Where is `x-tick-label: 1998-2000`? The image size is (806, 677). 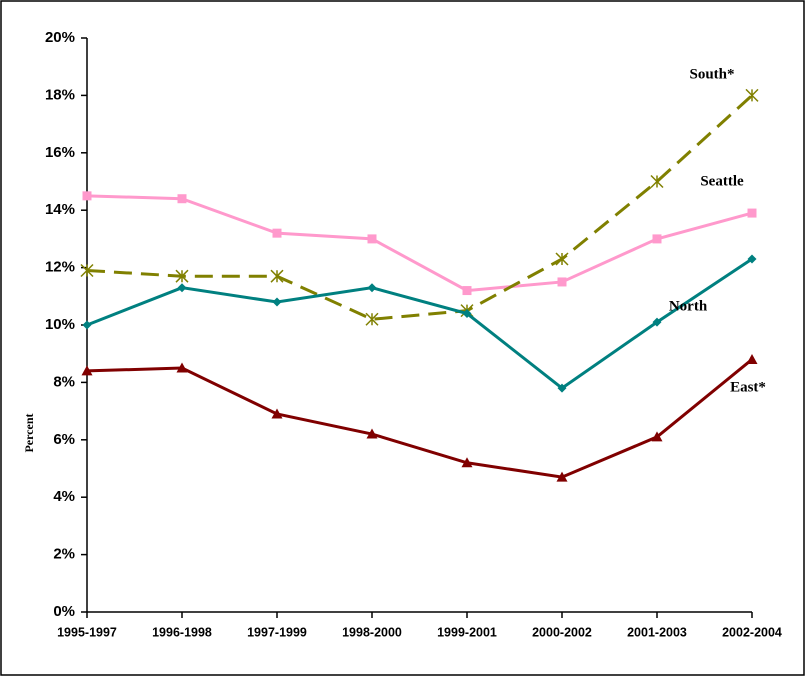
x-tick-label: 1998-2000 is located at coordinates (372, 632).